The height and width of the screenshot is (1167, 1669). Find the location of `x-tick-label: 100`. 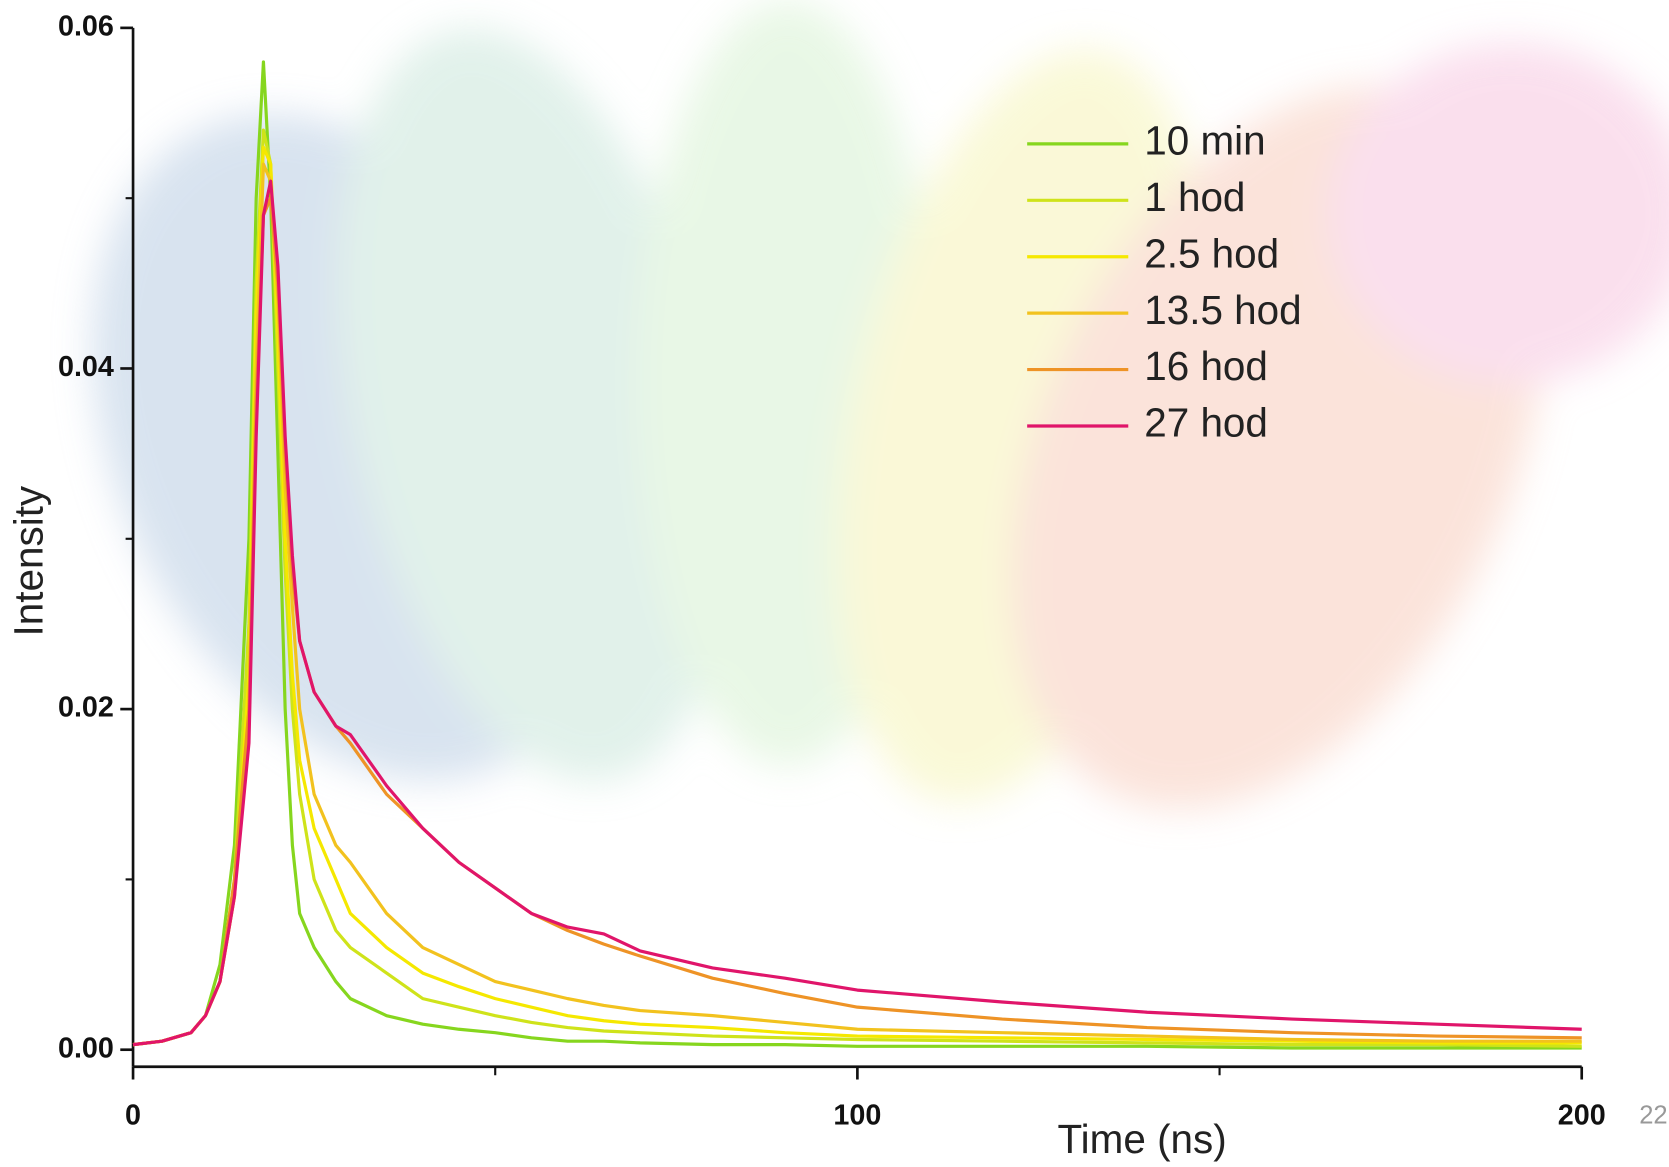

x-tick-label: 100 is located at coordinates (857, 1115).